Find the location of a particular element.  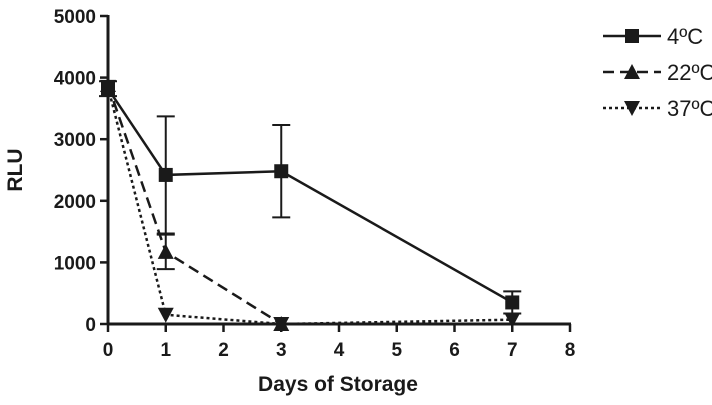

x-tick-label: 5 is located at coordinates (396, 350).